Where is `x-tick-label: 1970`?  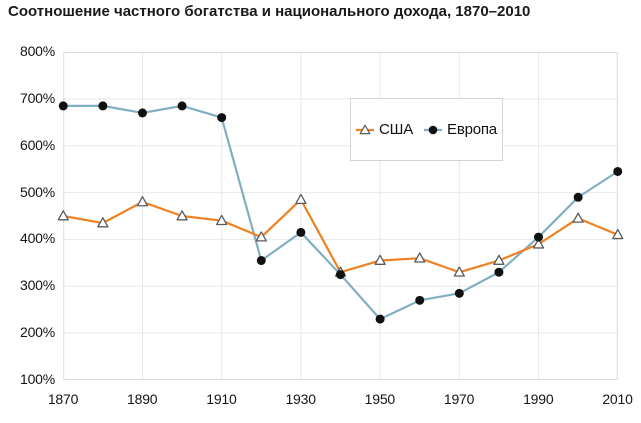 x-tick-label: 1970 is located at coordinates (459, 399).